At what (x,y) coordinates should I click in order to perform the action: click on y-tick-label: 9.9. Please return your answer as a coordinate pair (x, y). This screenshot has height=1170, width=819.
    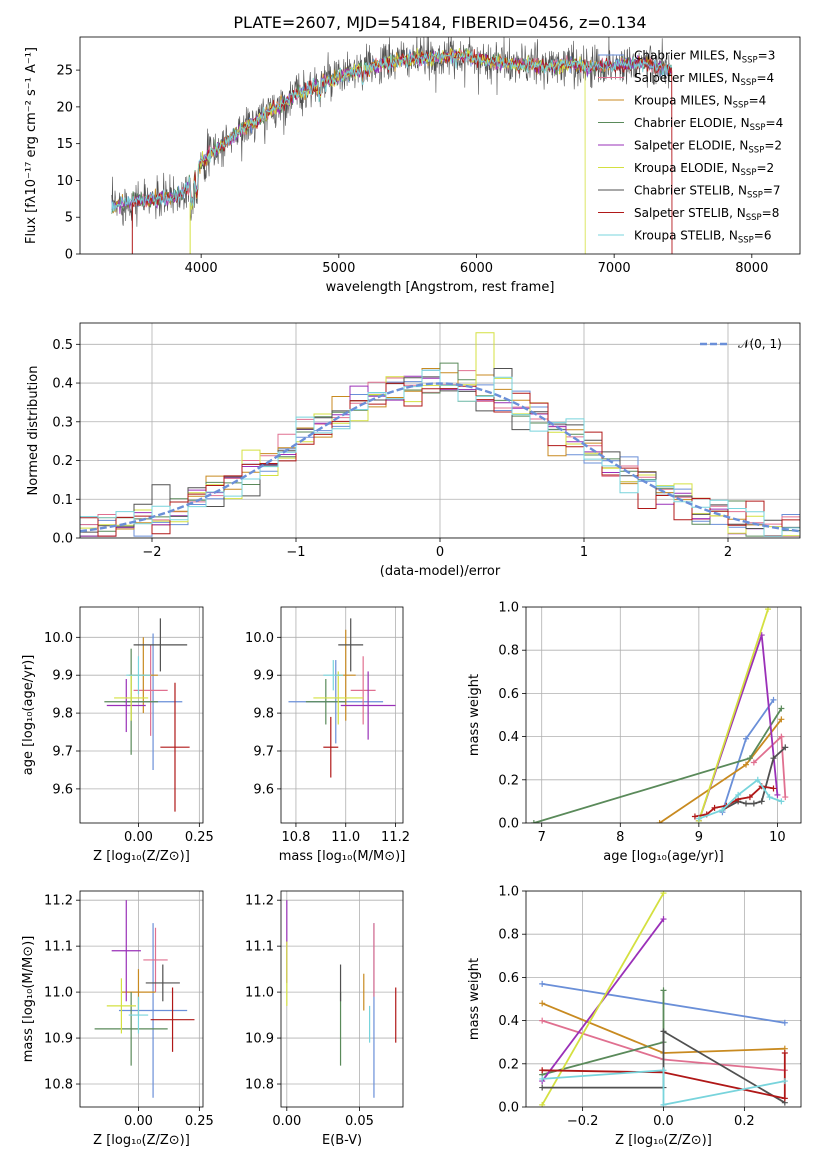
    Looking at the image, I should click on (62, 676).